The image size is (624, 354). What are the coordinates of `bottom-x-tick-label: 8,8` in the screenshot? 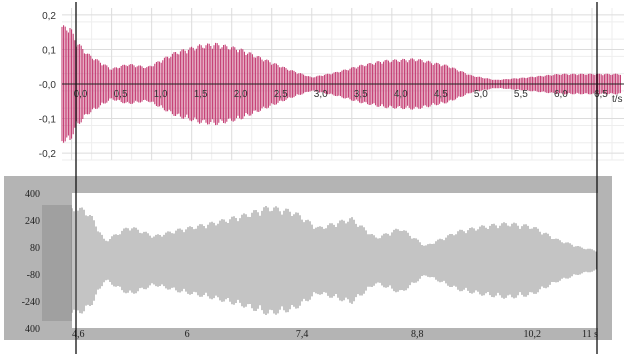 It's located at (417, 334).